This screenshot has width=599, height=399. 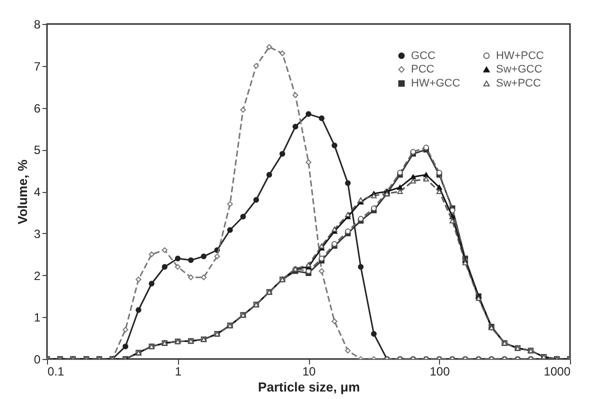 What do you see at coordinates (22, 191) in the screenshot?
I see `y-axis-title: Volume, %` at bounding box center [22, 191].